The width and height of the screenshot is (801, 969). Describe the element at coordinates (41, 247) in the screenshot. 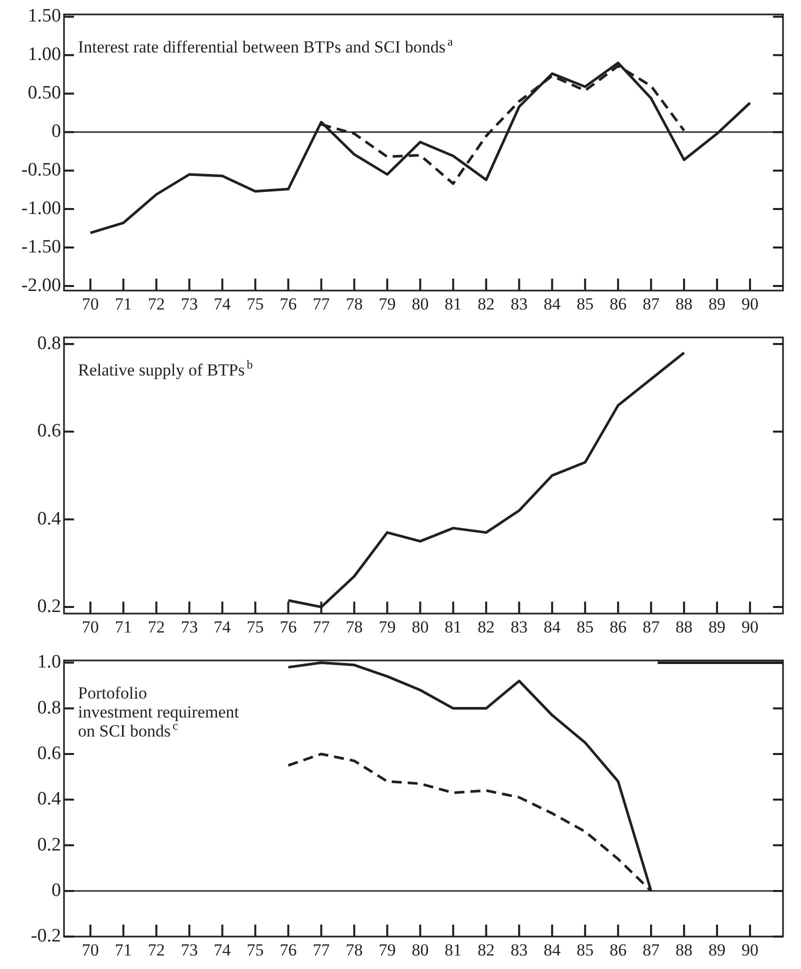

I see `y-tick-label: -1.50` at that location.